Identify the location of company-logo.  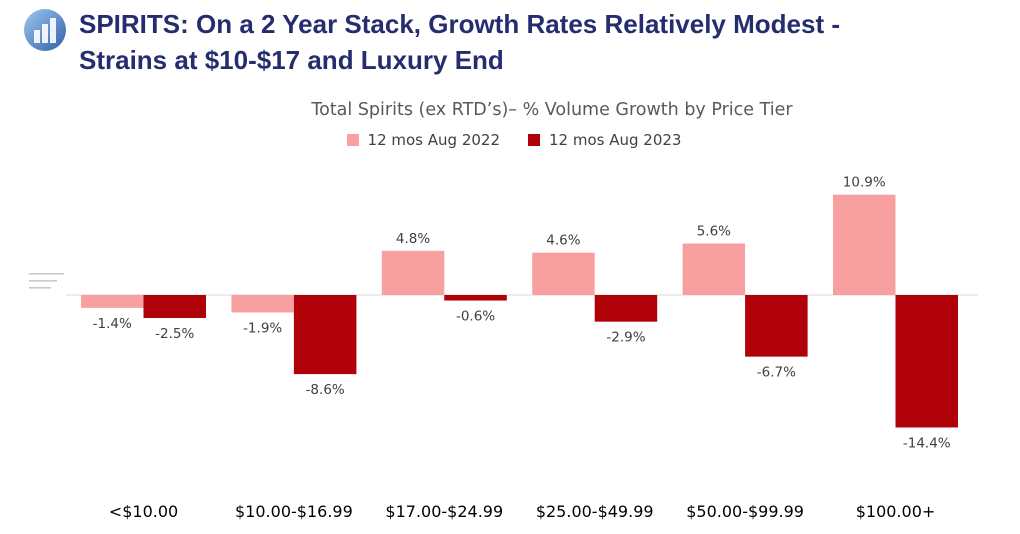
(45, 30).